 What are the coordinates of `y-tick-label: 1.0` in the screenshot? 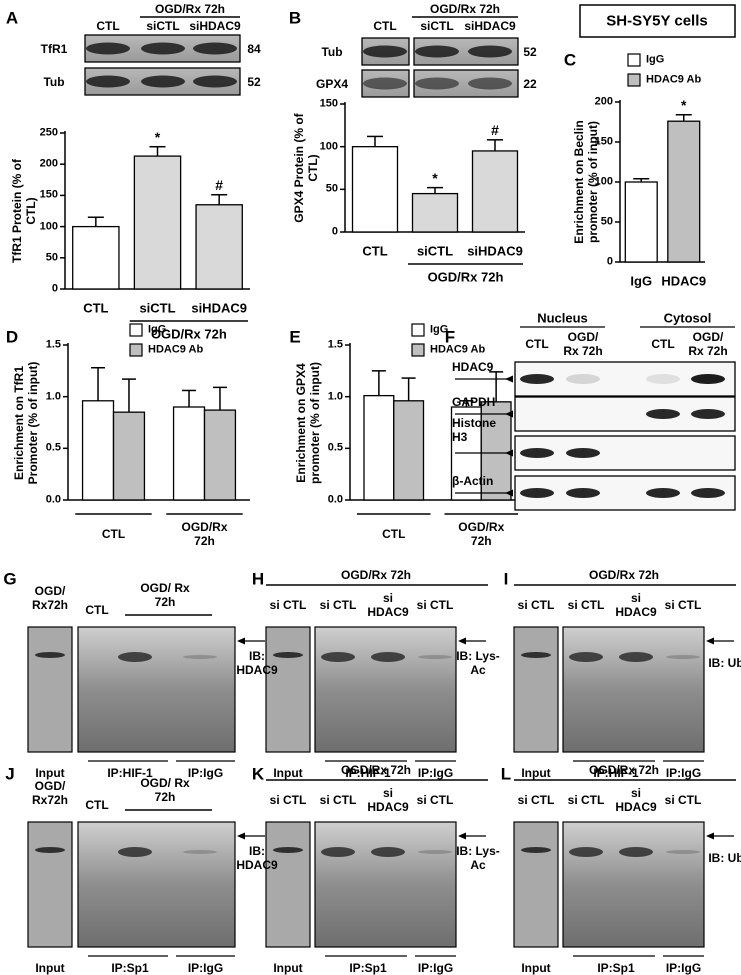 It's located at (53, 396).